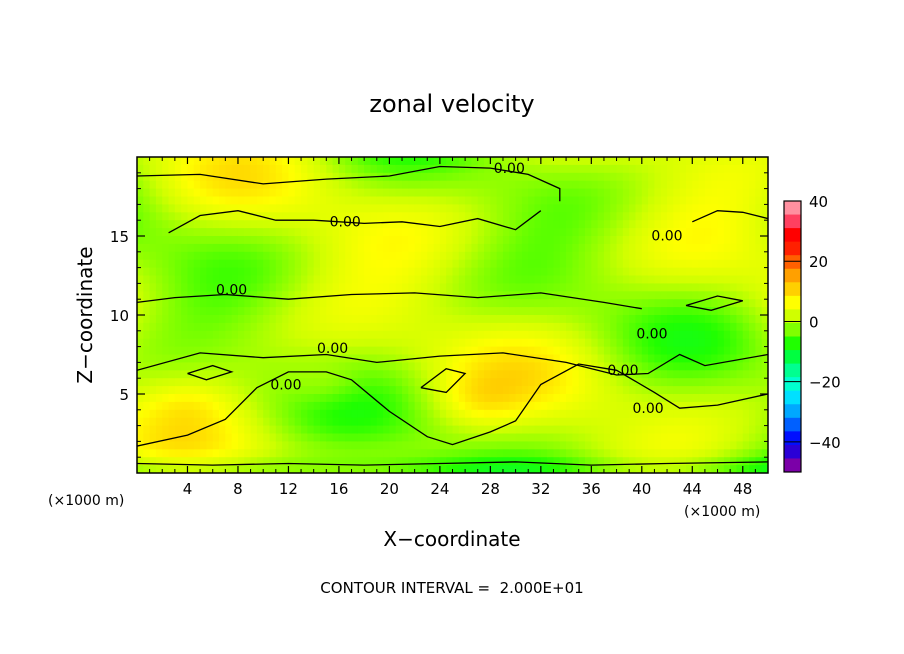 The image size is (904, 654). What do you see at coordinates (792, 262) in the screenshot?
I see `colorbar-swatch` at bounding box center [792, 262].